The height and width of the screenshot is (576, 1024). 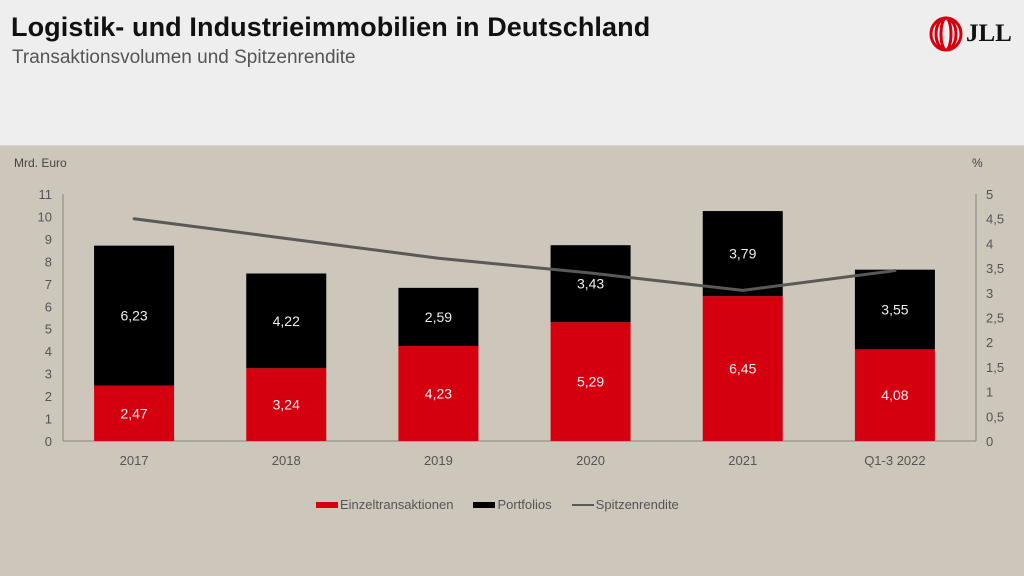 I want to click on legend-swatch-einzeltransaktionen, so click(x=327, y=504).